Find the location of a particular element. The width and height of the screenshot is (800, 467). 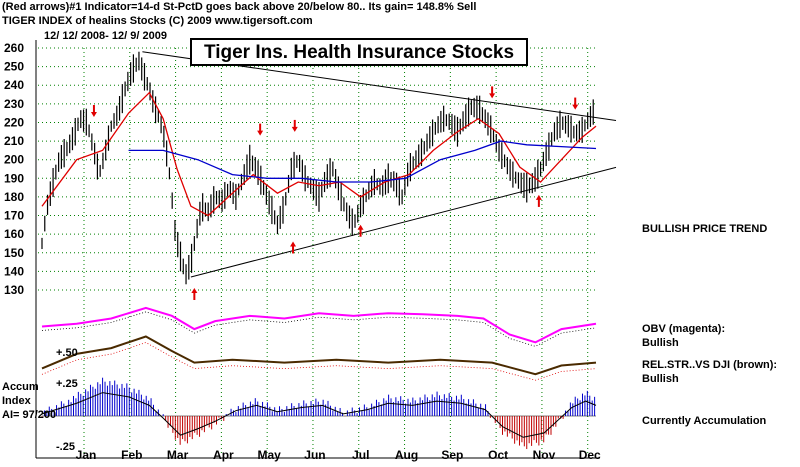

accum-index-title: Index is located at coordinates (16, 401).